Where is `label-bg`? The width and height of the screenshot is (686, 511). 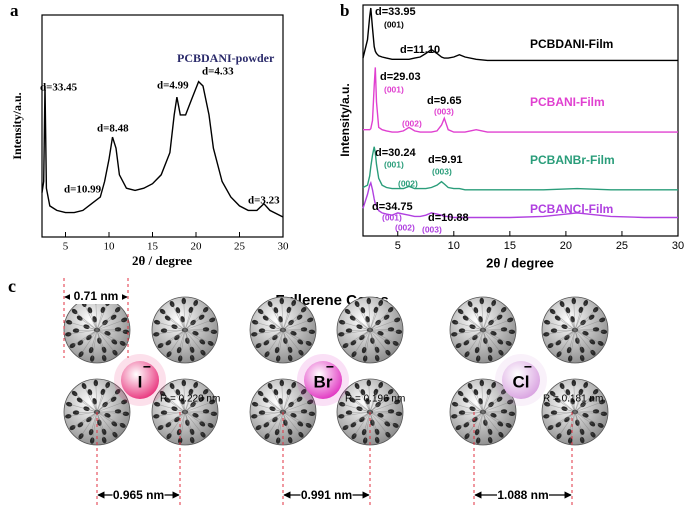 label-bg is located at coordinates (326, 495).